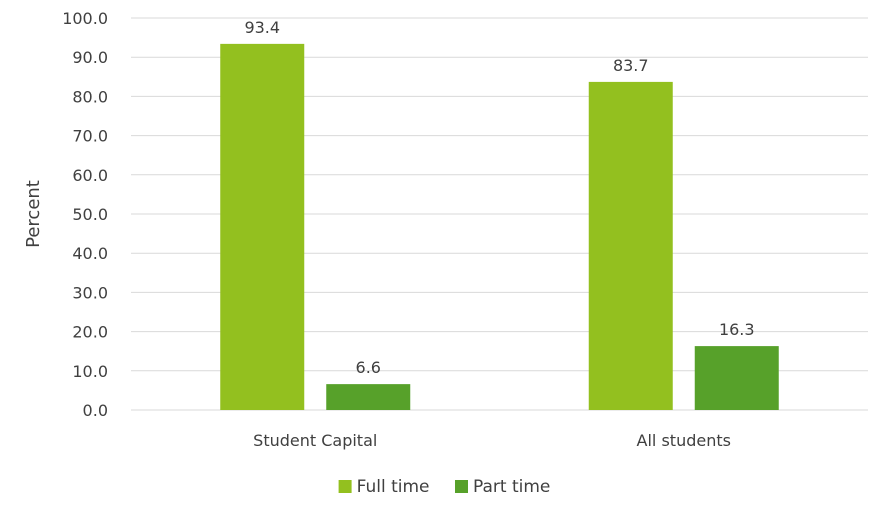  Describe the element at coordinates (90, 292) in the screenshot. I see `y-tick-label: 30.0` at that location.